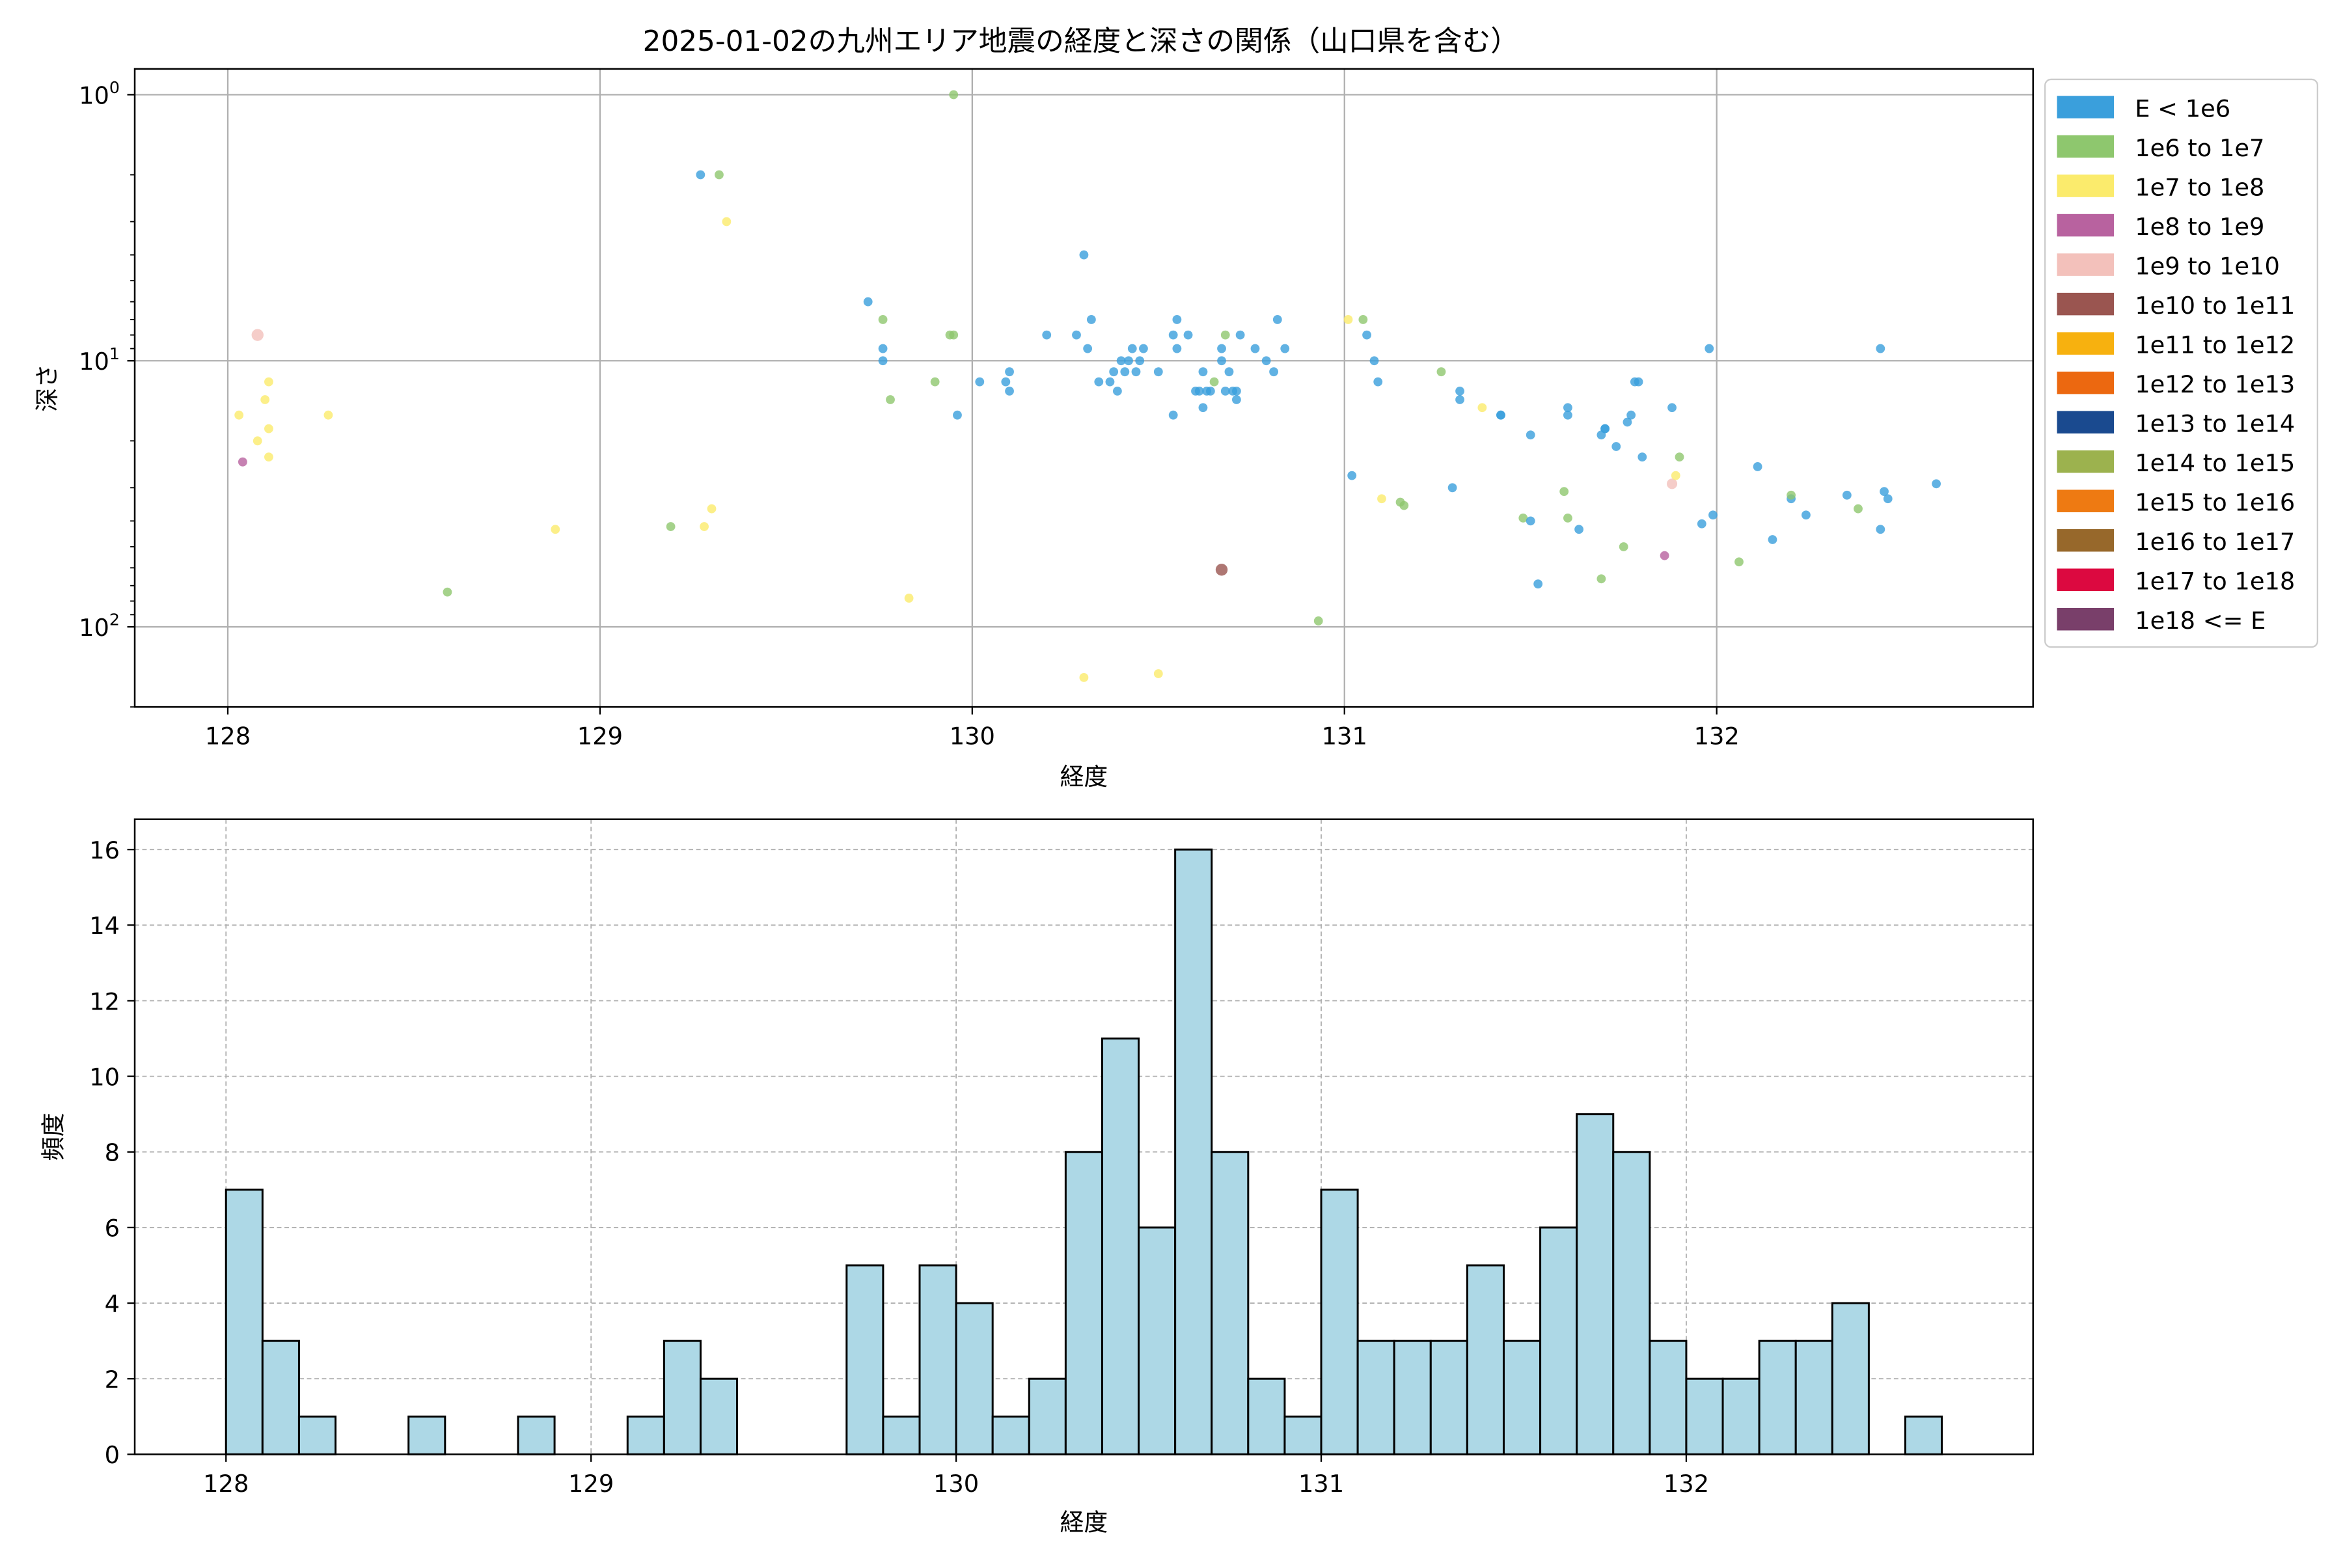 This screenshot has width=2343, height=1568. I want to click on scatter-y-tick-label: 100, so click(100, 93).